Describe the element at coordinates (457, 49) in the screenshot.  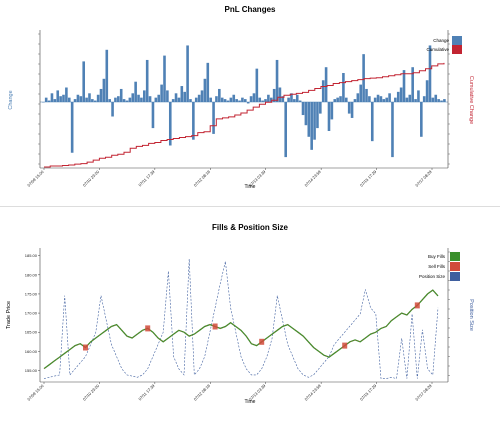
I see `cumulative-legend-swatch` at that location.